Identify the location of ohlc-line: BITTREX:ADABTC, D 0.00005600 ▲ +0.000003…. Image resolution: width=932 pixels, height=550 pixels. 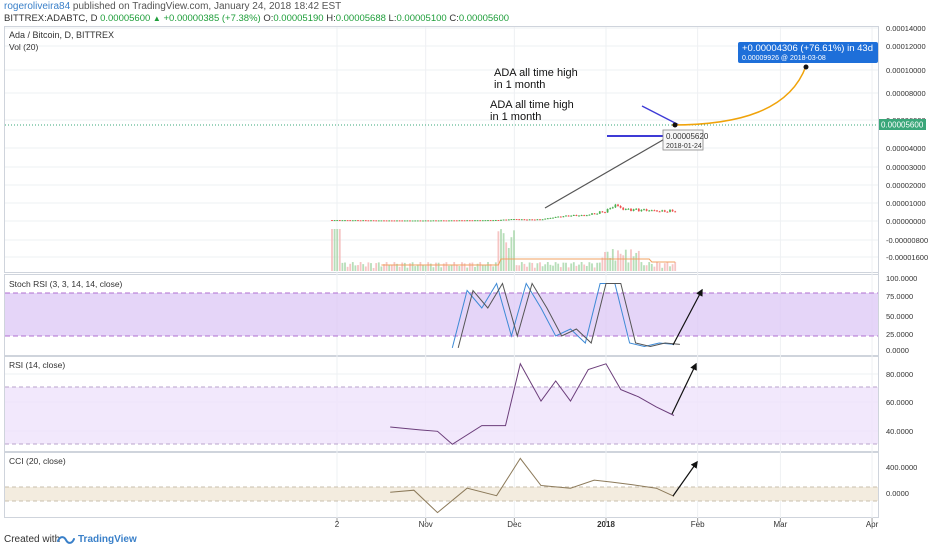
(256, 18).